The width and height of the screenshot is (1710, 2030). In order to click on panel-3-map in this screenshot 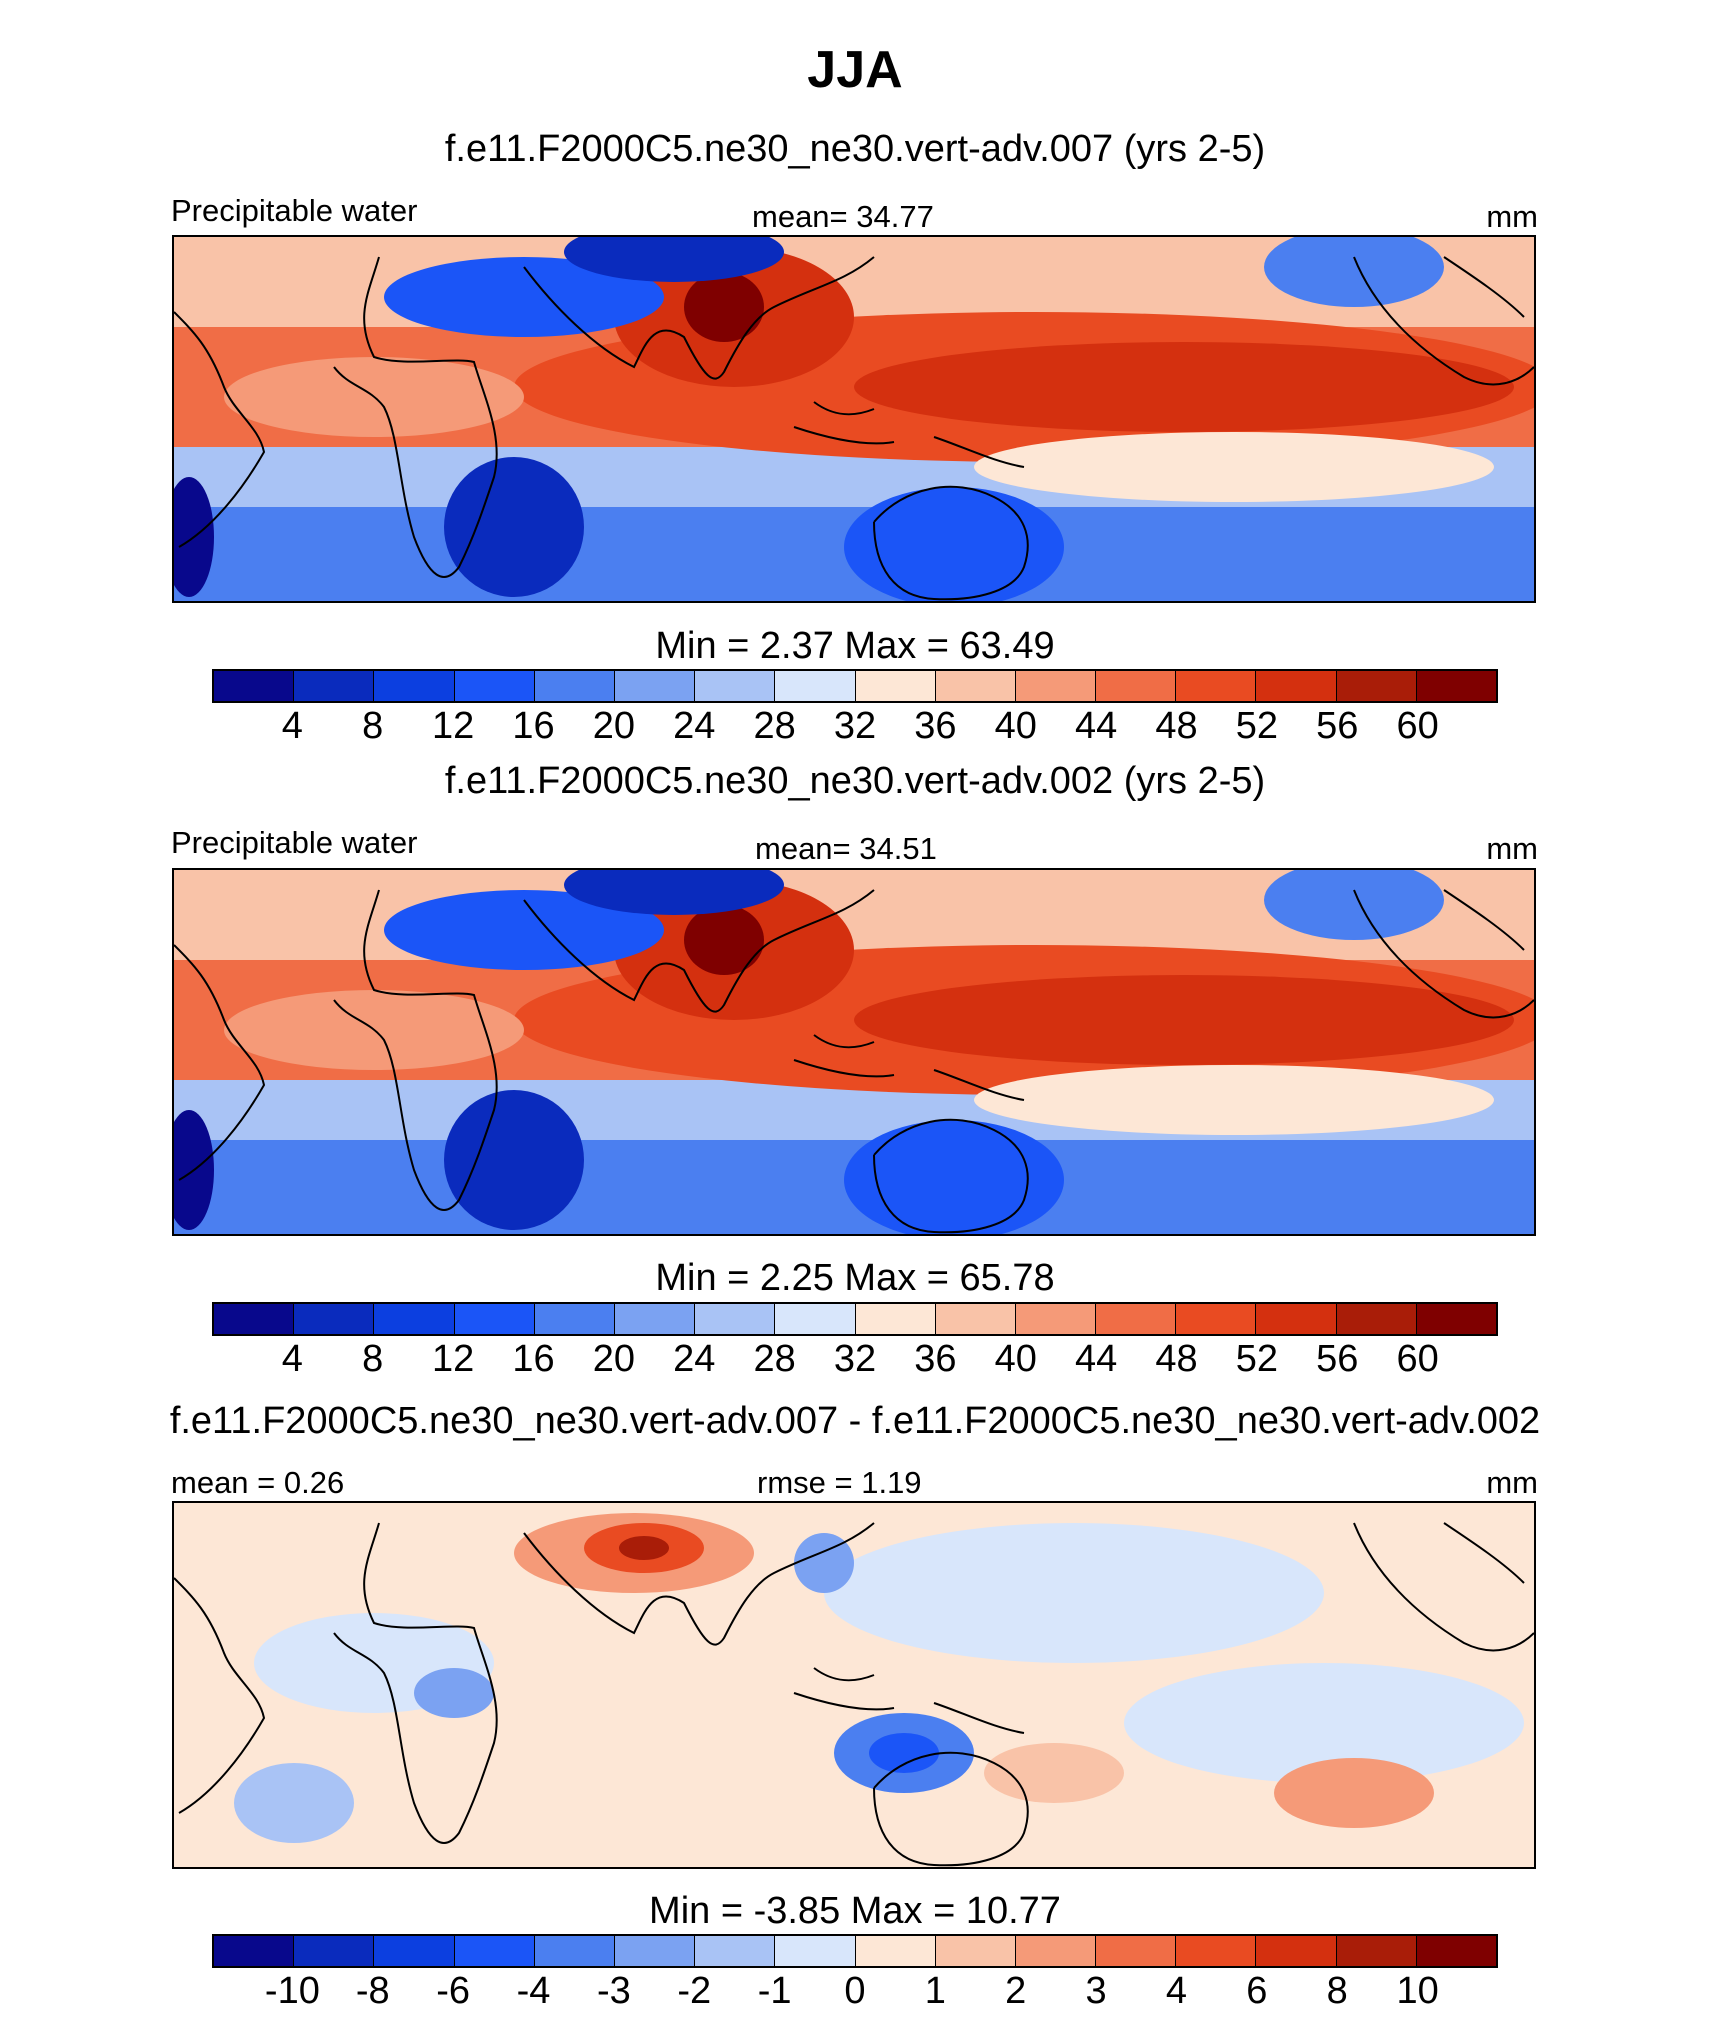, I will do `click(854, 1685)`.